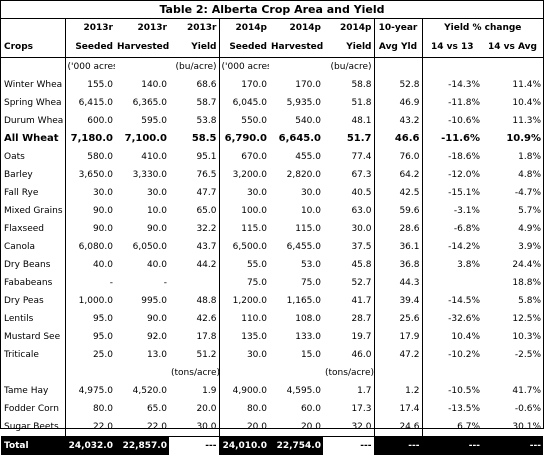 This screenshot has height=455, width=544. Describe the element at coordinates (296, 283) in the screenshot. I see `cell-harvested-2014: 75.0` at that location.